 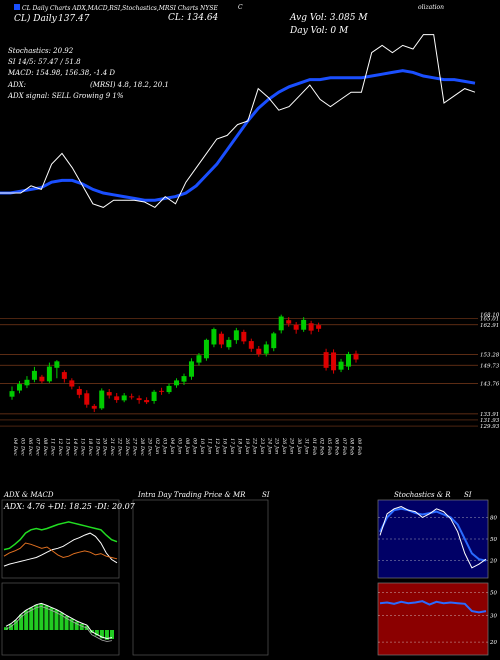 What do you see at coordinates (165, 446) in the screenshot?
I see `date-label: 03 Jan` at bounding box center [165, 446].